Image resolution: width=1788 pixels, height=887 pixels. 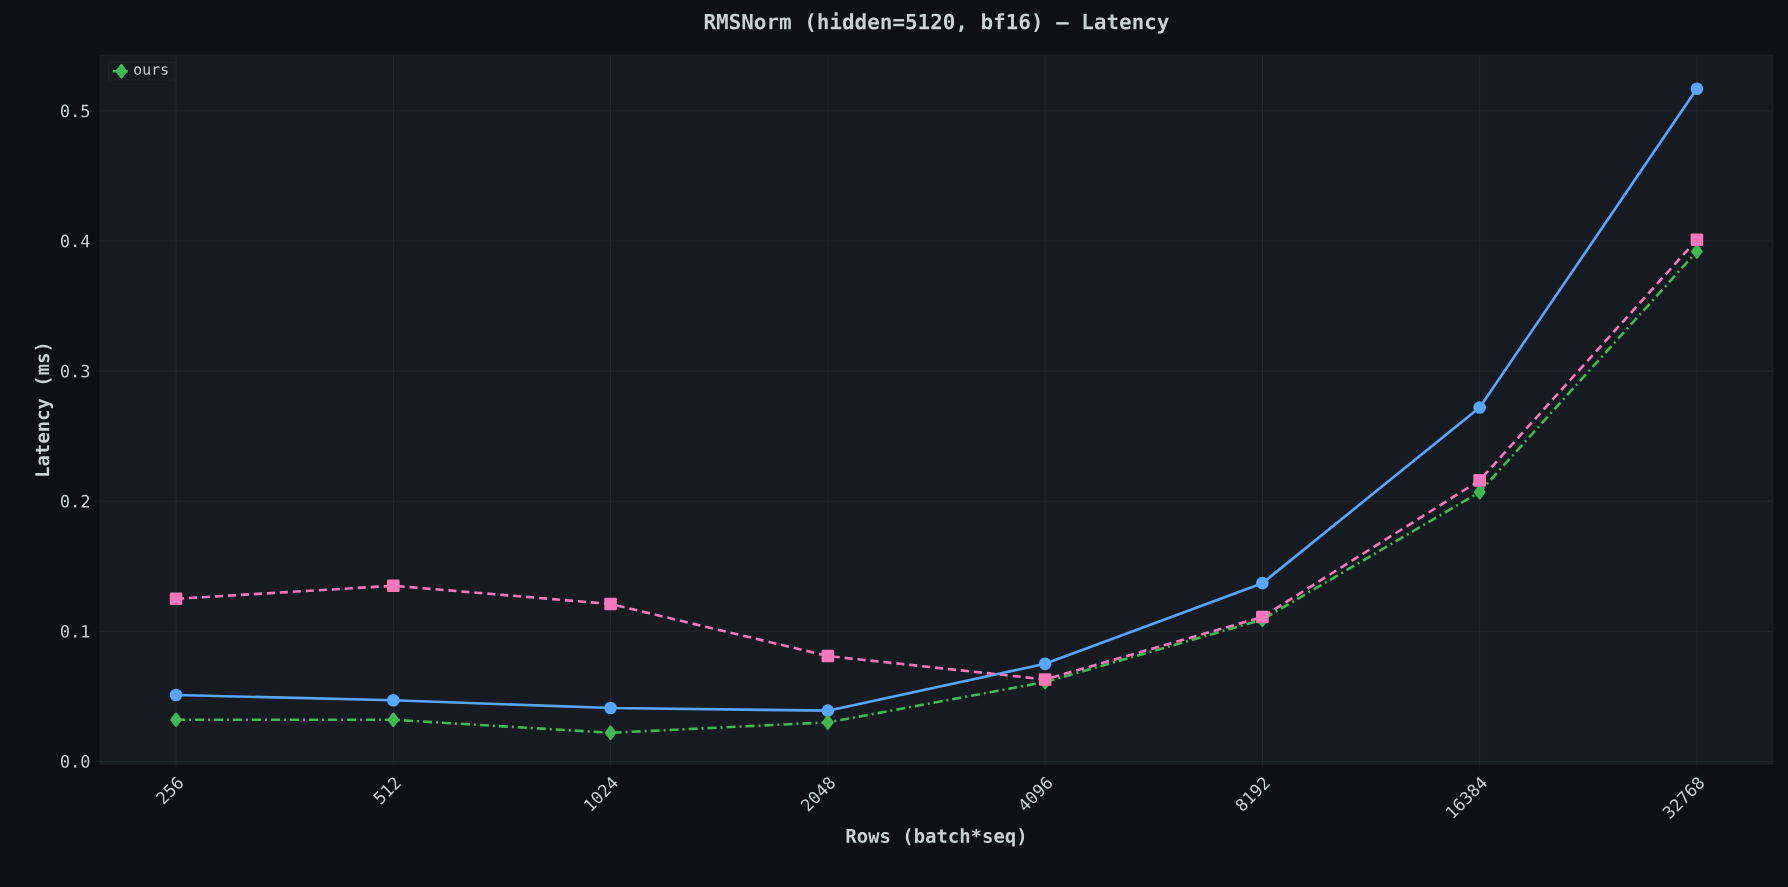 What do you see at coordinates (44, 410) in the screenshot?
I see `y-axis-title: Latency (ms)` at bounding box center [44, 410].